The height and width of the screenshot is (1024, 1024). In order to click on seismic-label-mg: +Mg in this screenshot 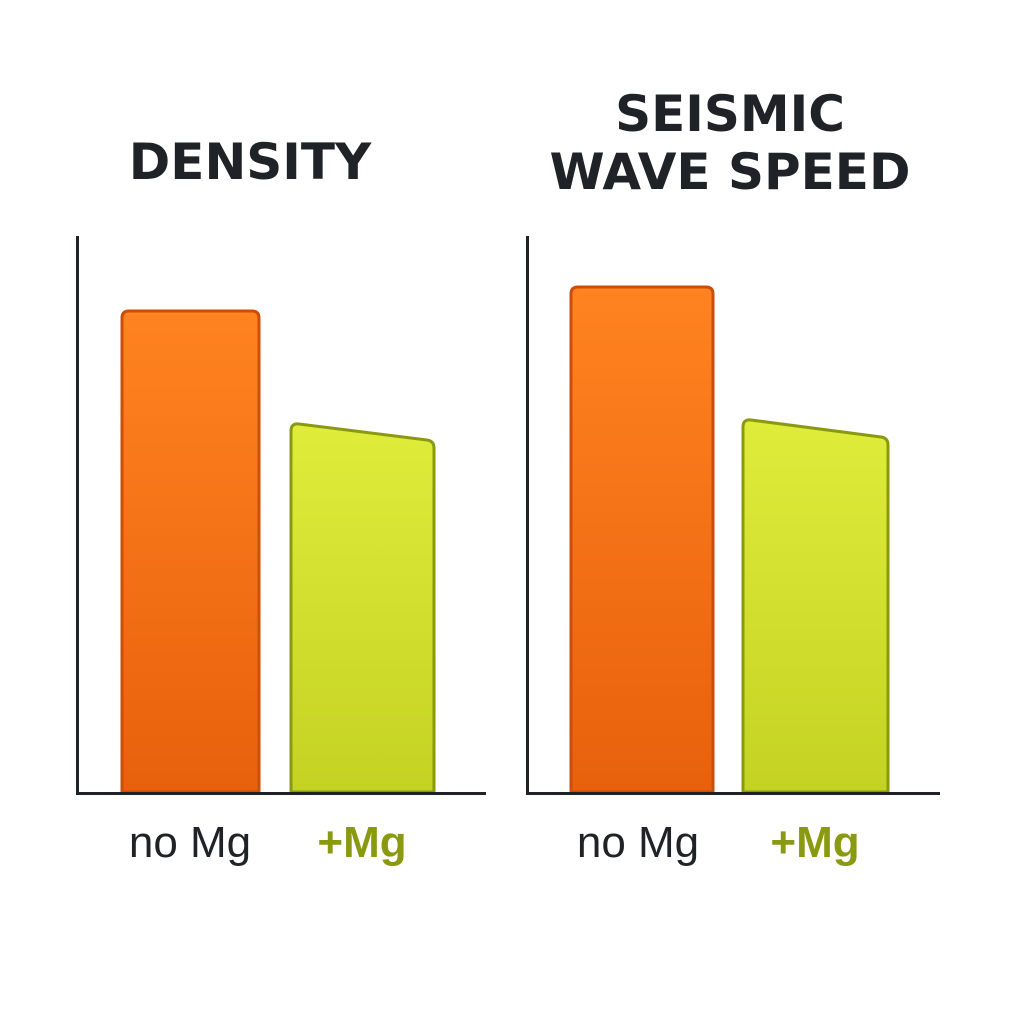, I will do `click(815, 842)`.